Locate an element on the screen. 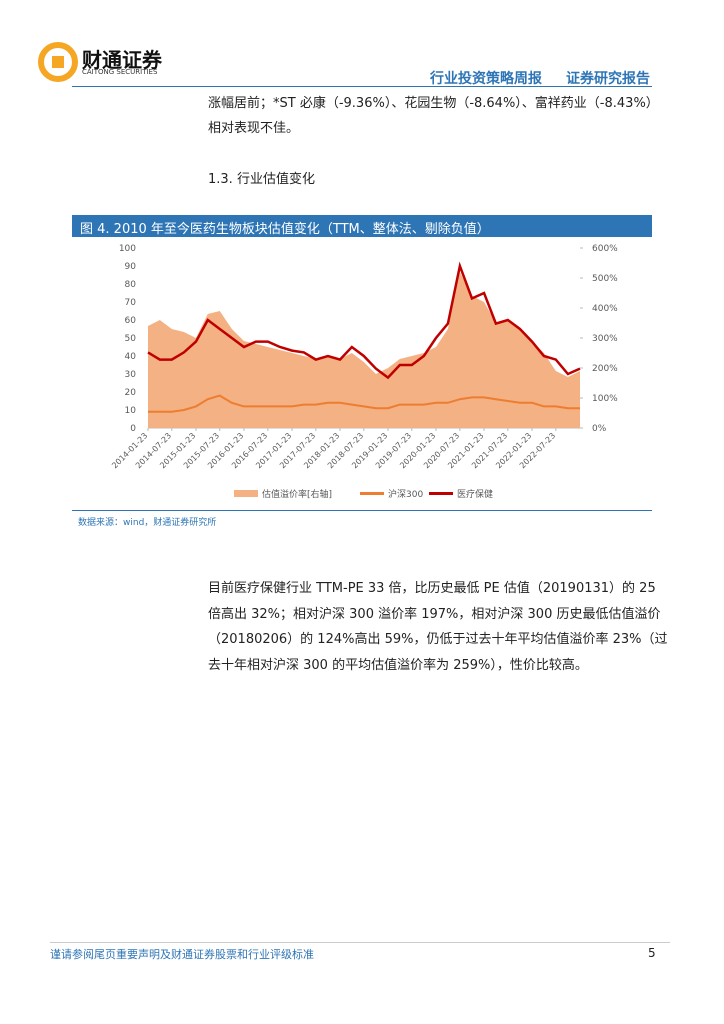 This screenshot has height=1024, width=724. y-tick-label: 20 is located at coordinates (131, 393).